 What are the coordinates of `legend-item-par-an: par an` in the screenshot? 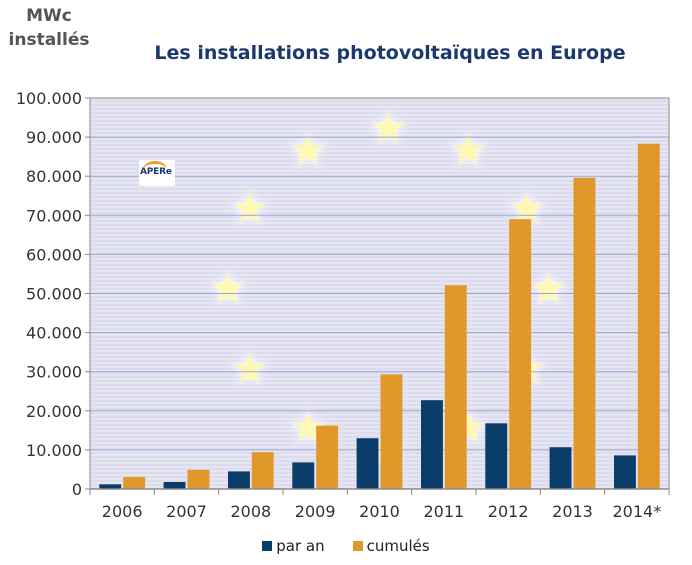 It's located at (293, 546).